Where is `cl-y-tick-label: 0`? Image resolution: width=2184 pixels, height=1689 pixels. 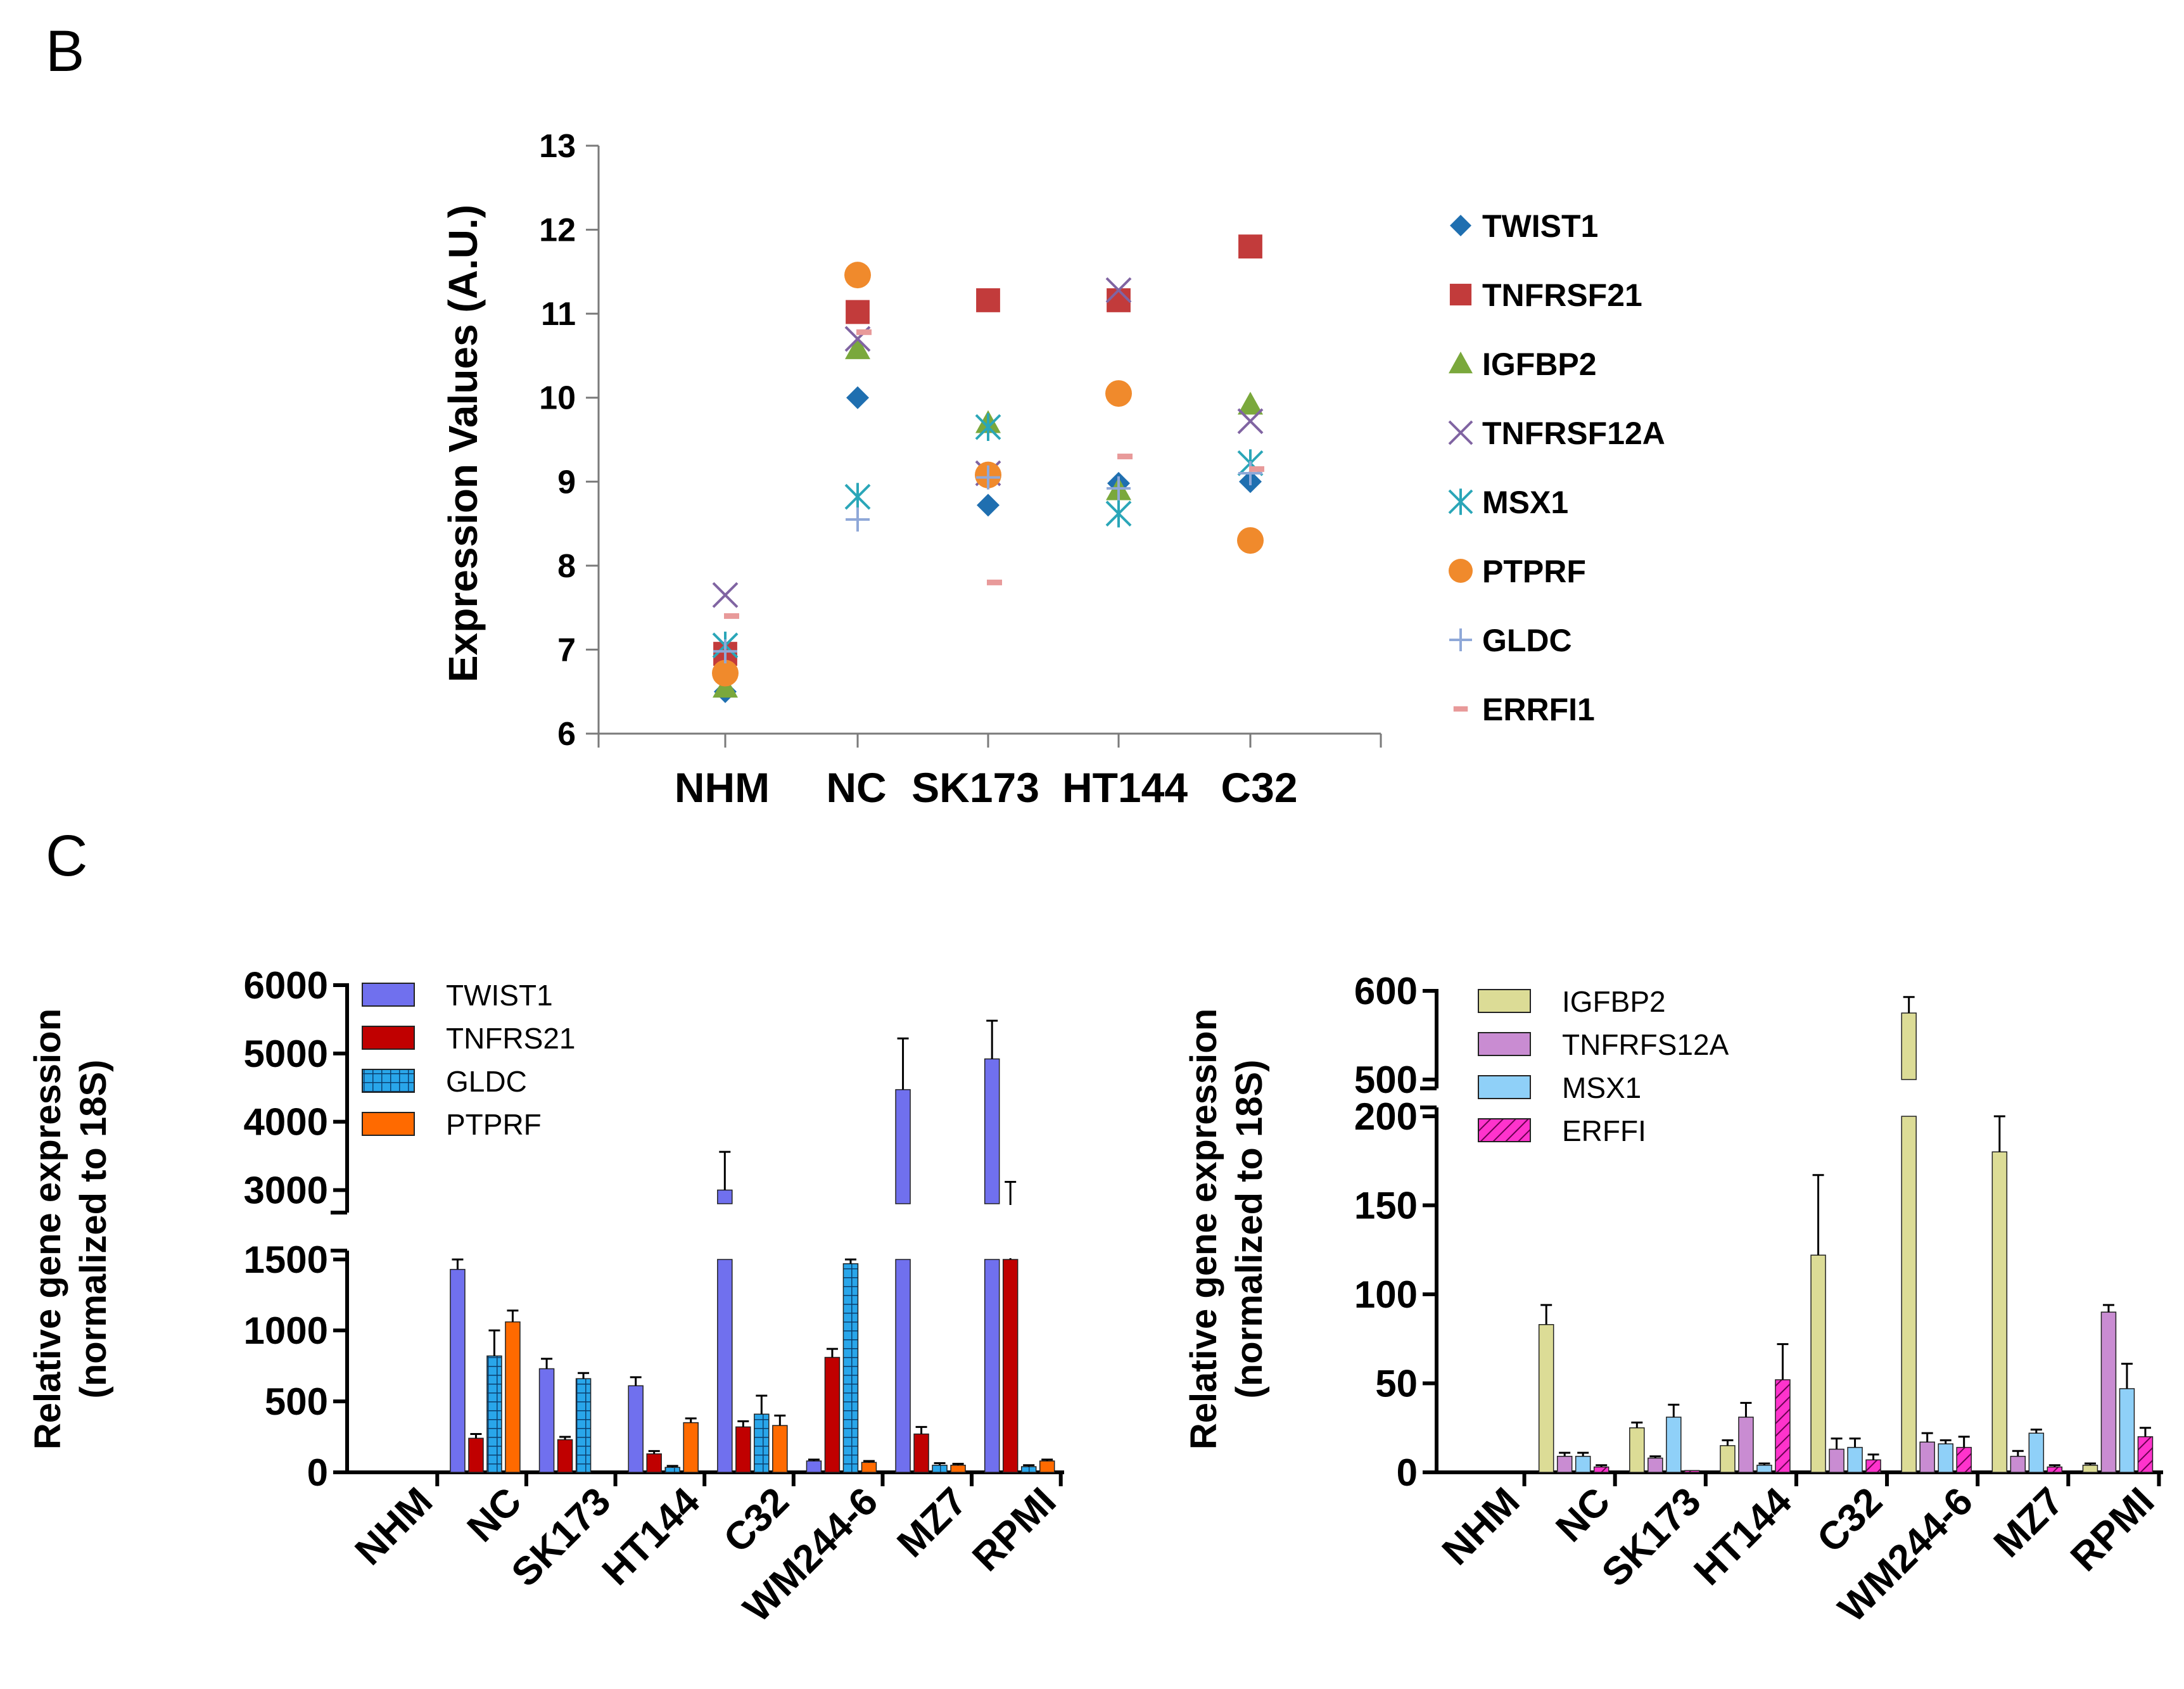
cl-y-tick-label: 0 is located at coordinates (317, 1472).